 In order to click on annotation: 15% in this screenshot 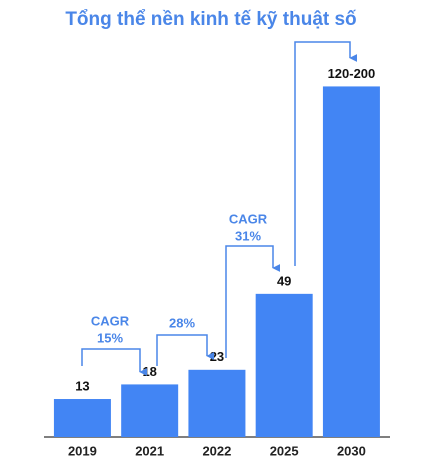, I will do `click(110, 337)`.